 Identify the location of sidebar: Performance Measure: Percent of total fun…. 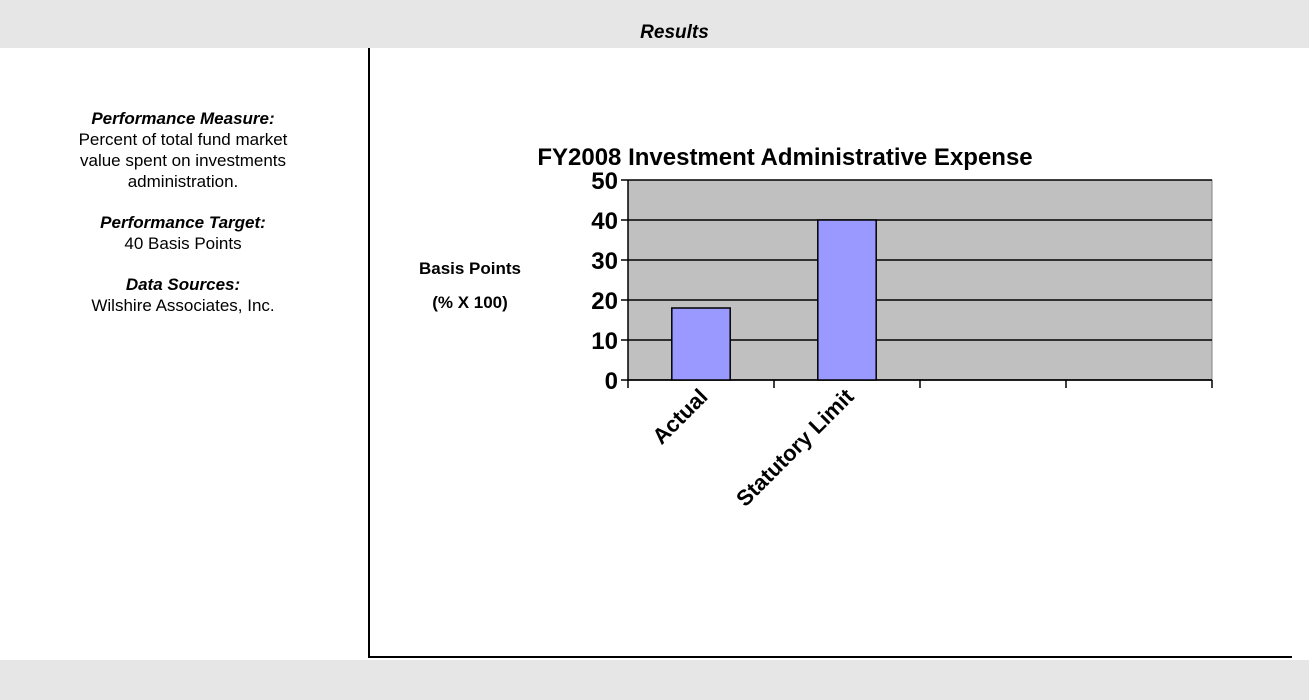
(193, 222).